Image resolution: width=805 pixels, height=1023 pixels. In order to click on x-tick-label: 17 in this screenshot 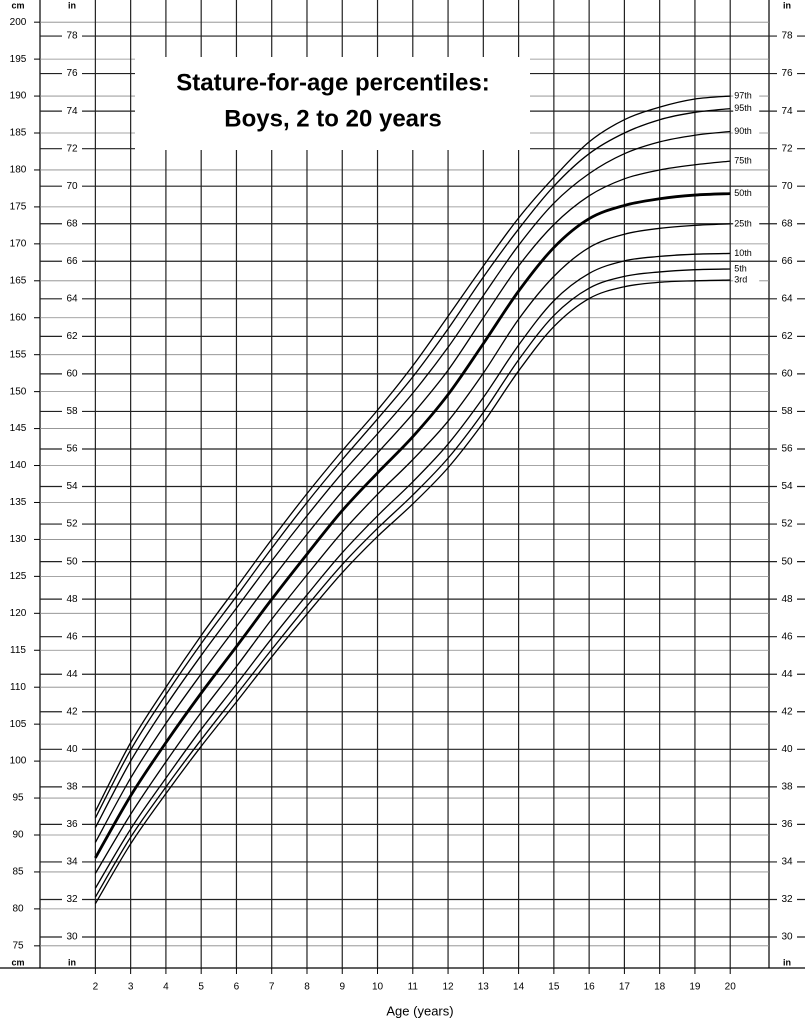, I will do `click(625, 987)`.